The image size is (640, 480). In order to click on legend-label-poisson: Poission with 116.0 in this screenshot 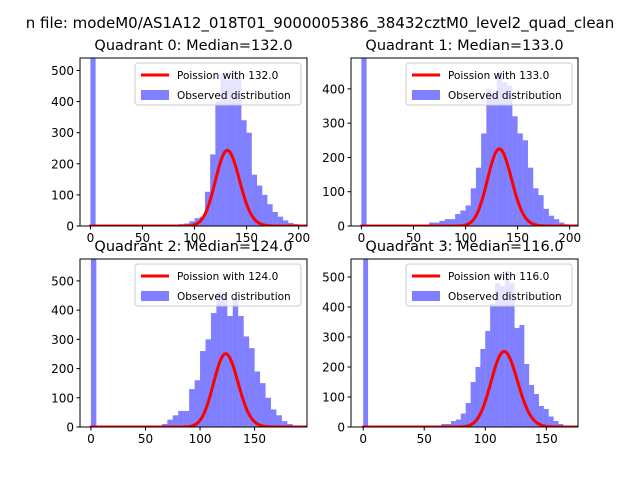, I will do `click(498, 277)`.